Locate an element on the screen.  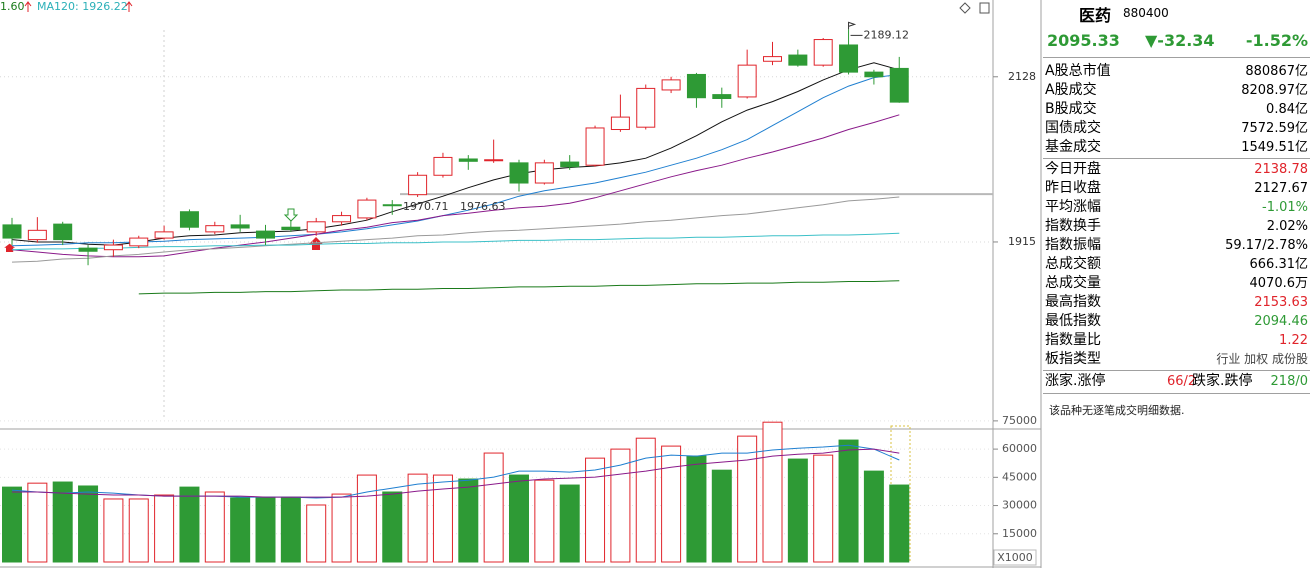
row-value: 0.84亿 is located at coordinates (1287, 109).